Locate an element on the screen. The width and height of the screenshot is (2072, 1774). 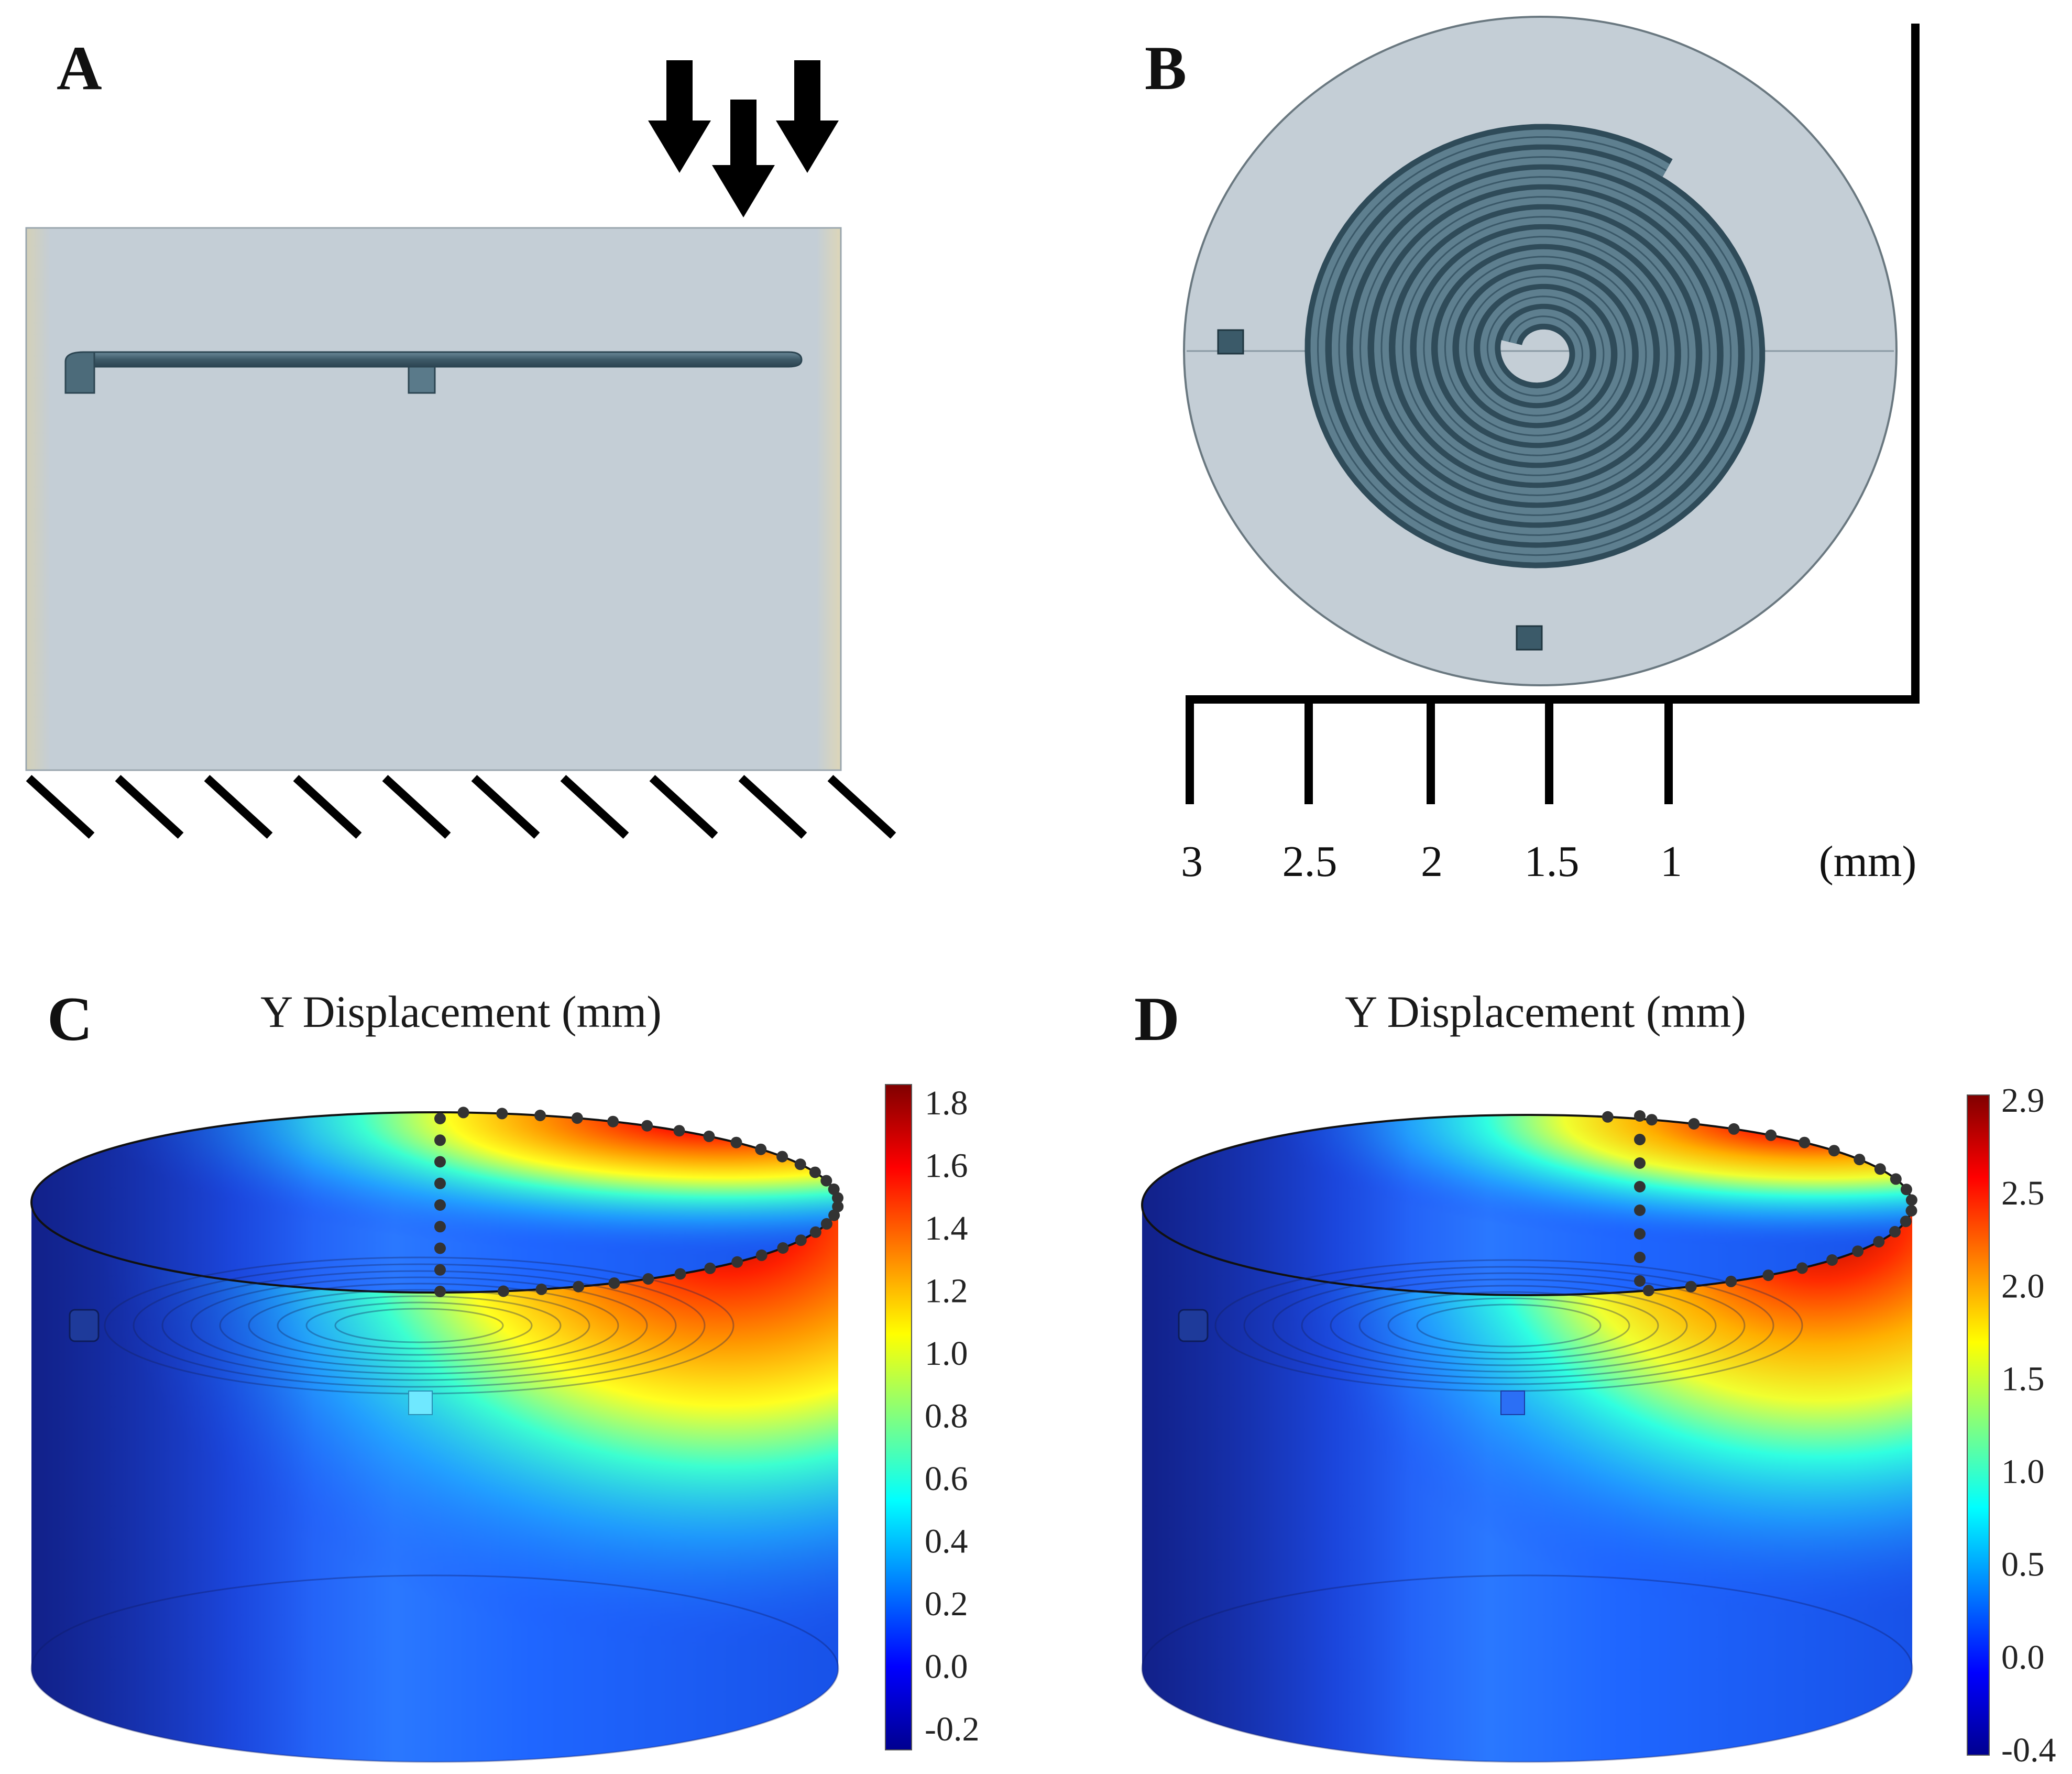
colorbar-tick-label: 1.8 is located at coordinates (946, 1103).